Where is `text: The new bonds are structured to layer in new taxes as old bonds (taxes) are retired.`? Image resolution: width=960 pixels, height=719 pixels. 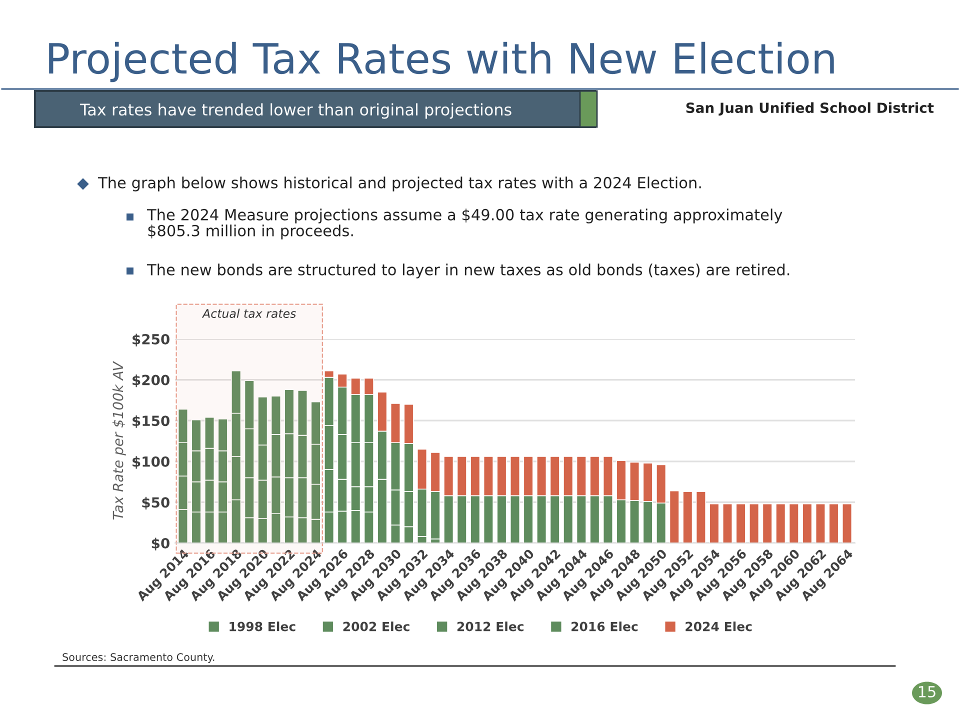
text: The new bonds are structured to layer in new taxes as old bonds (taxes) are retired. is located at coordinates (468, 271).